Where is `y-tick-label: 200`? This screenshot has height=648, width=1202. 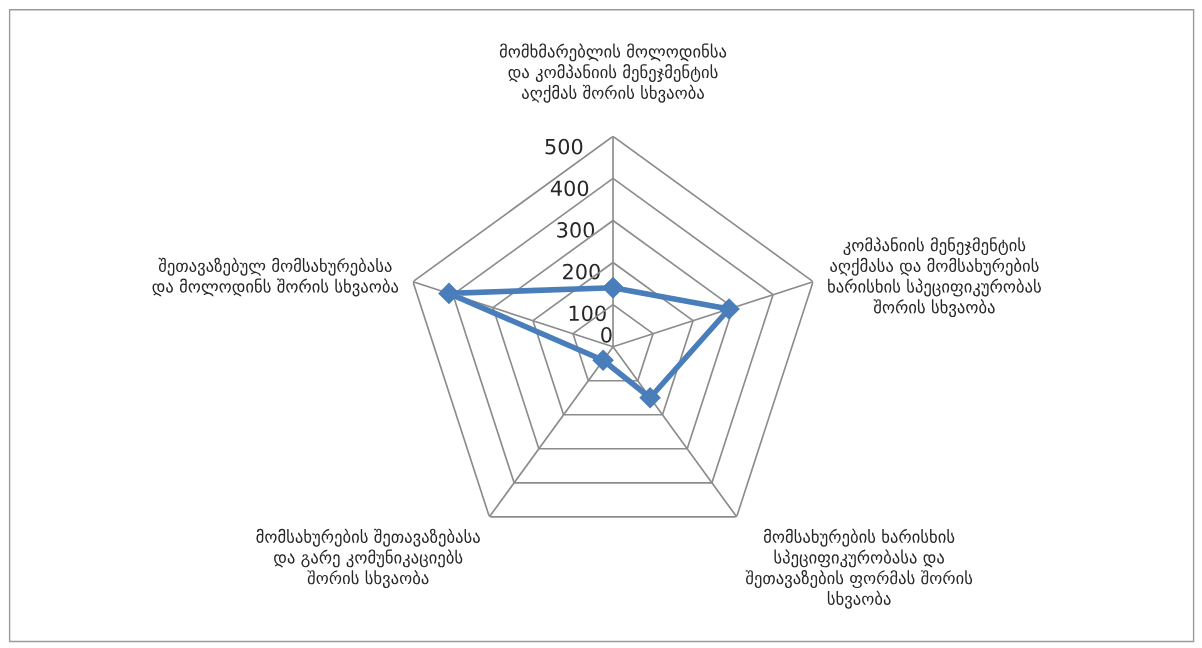 y-tick-label: 200 is located at coordinates (581, 271).